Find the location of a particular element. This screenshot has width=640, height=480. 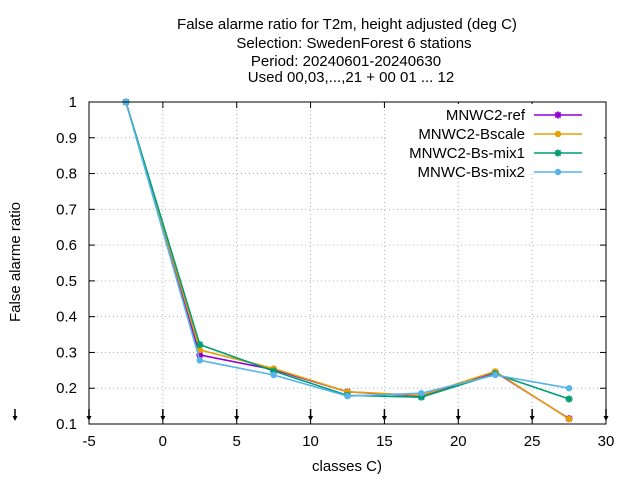

y-axis-label: False alarme ratio is located at coordinates (15, 262).